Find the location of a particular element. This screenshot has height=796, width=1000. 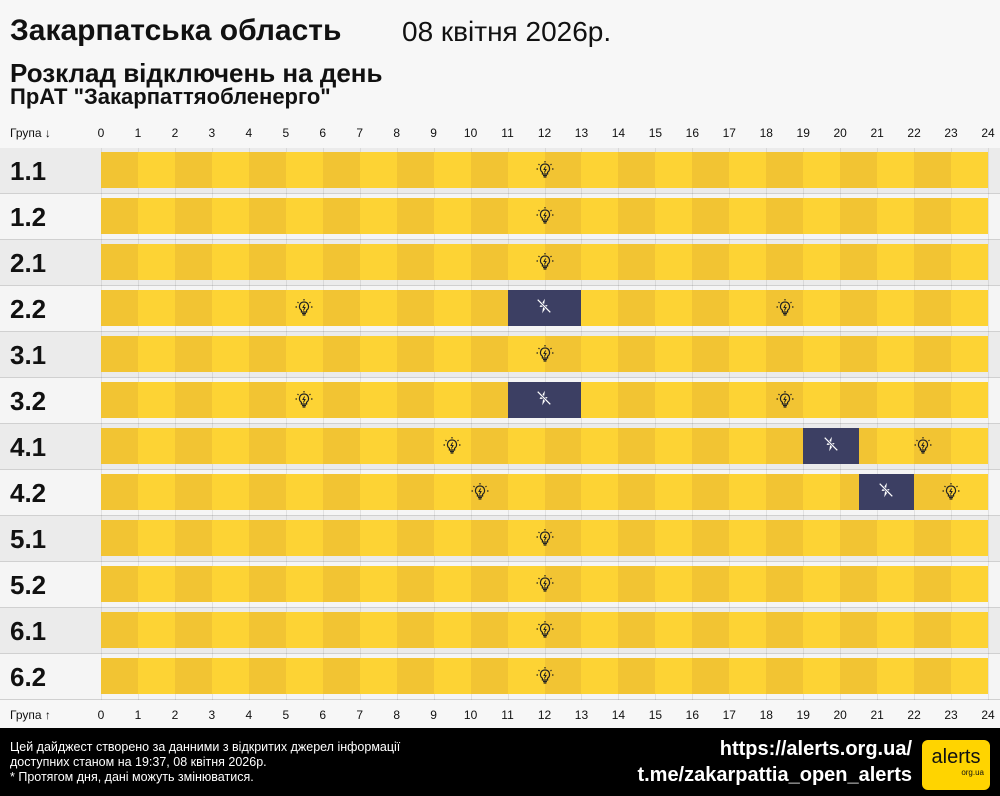

logo-text: alerts is located at coordinates (956, 757).